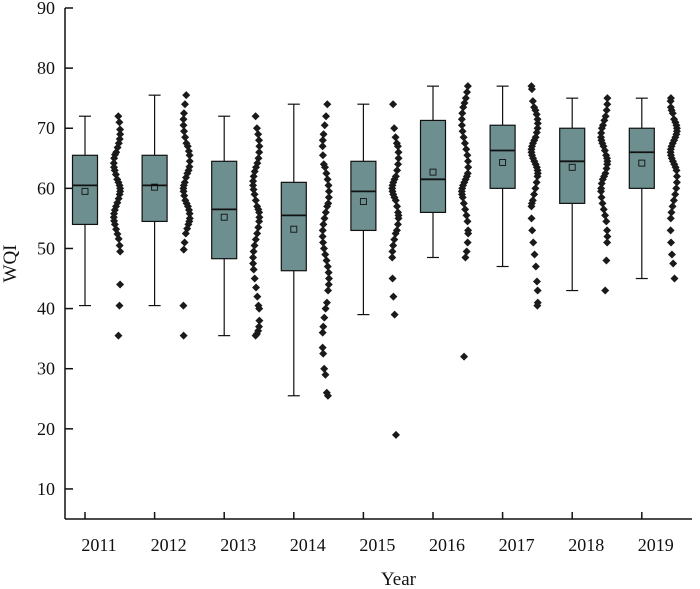 The height and width of the screenshot is (589, 700). Describe the element at coordinates (604, 194) in the screenshot. I see `points-2018` at that location.